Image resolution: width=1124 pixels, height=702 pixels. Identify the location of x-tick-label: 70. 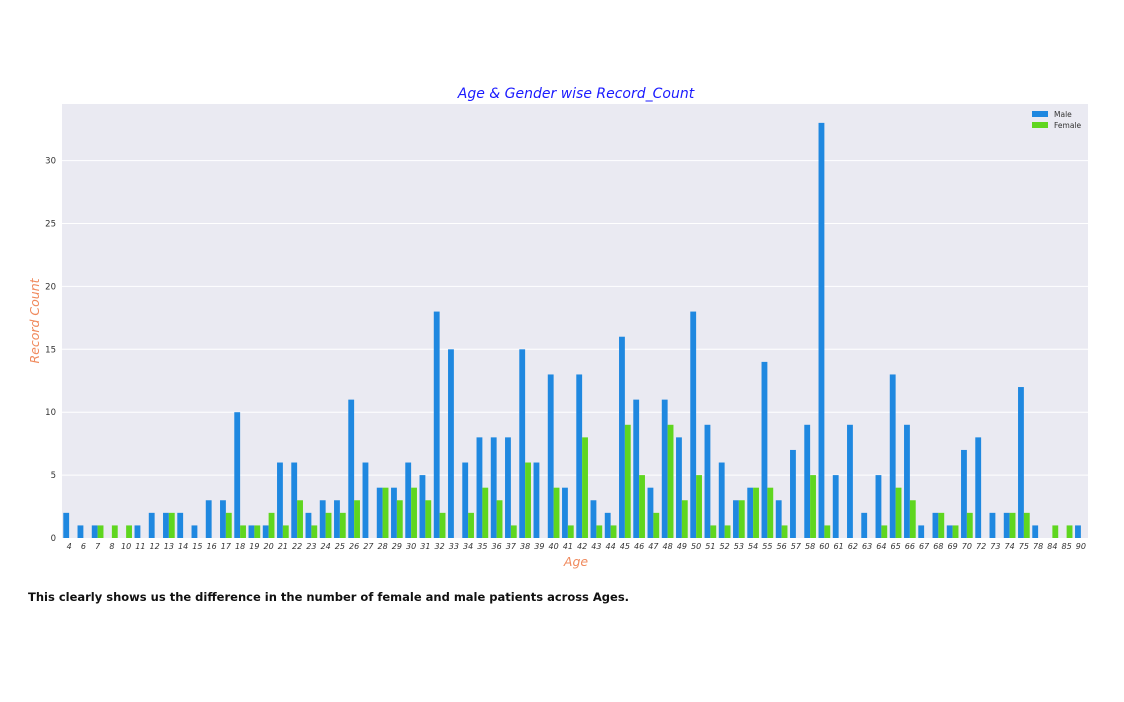
(967, 546).